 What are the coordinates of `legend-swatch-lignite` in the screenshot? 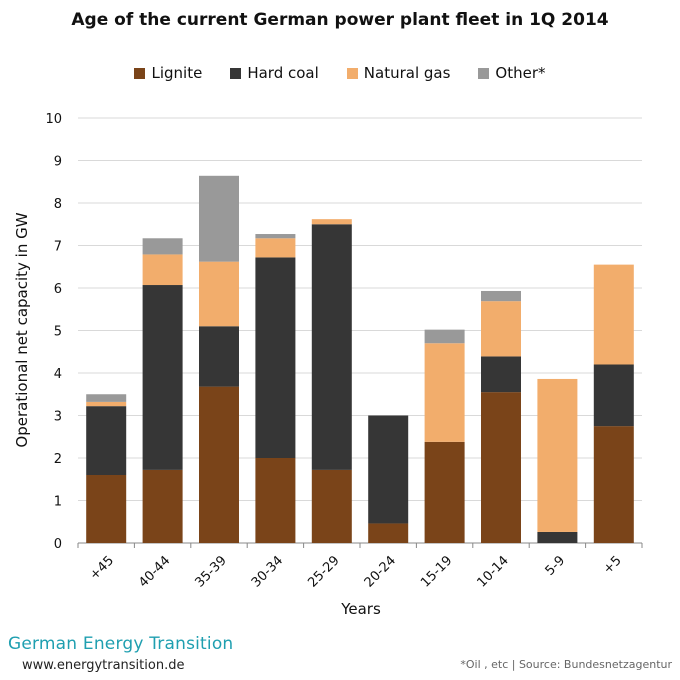 It's located at (140, 73).